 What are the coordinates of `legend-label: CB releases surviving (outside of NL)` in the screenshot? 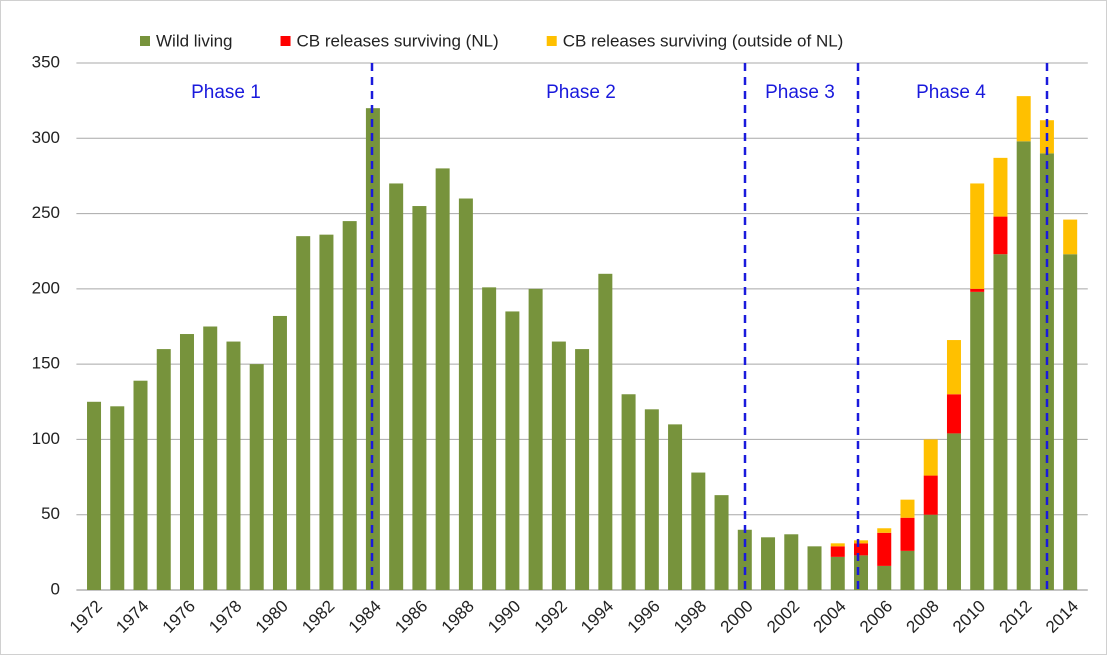 It's located at (703, 40).